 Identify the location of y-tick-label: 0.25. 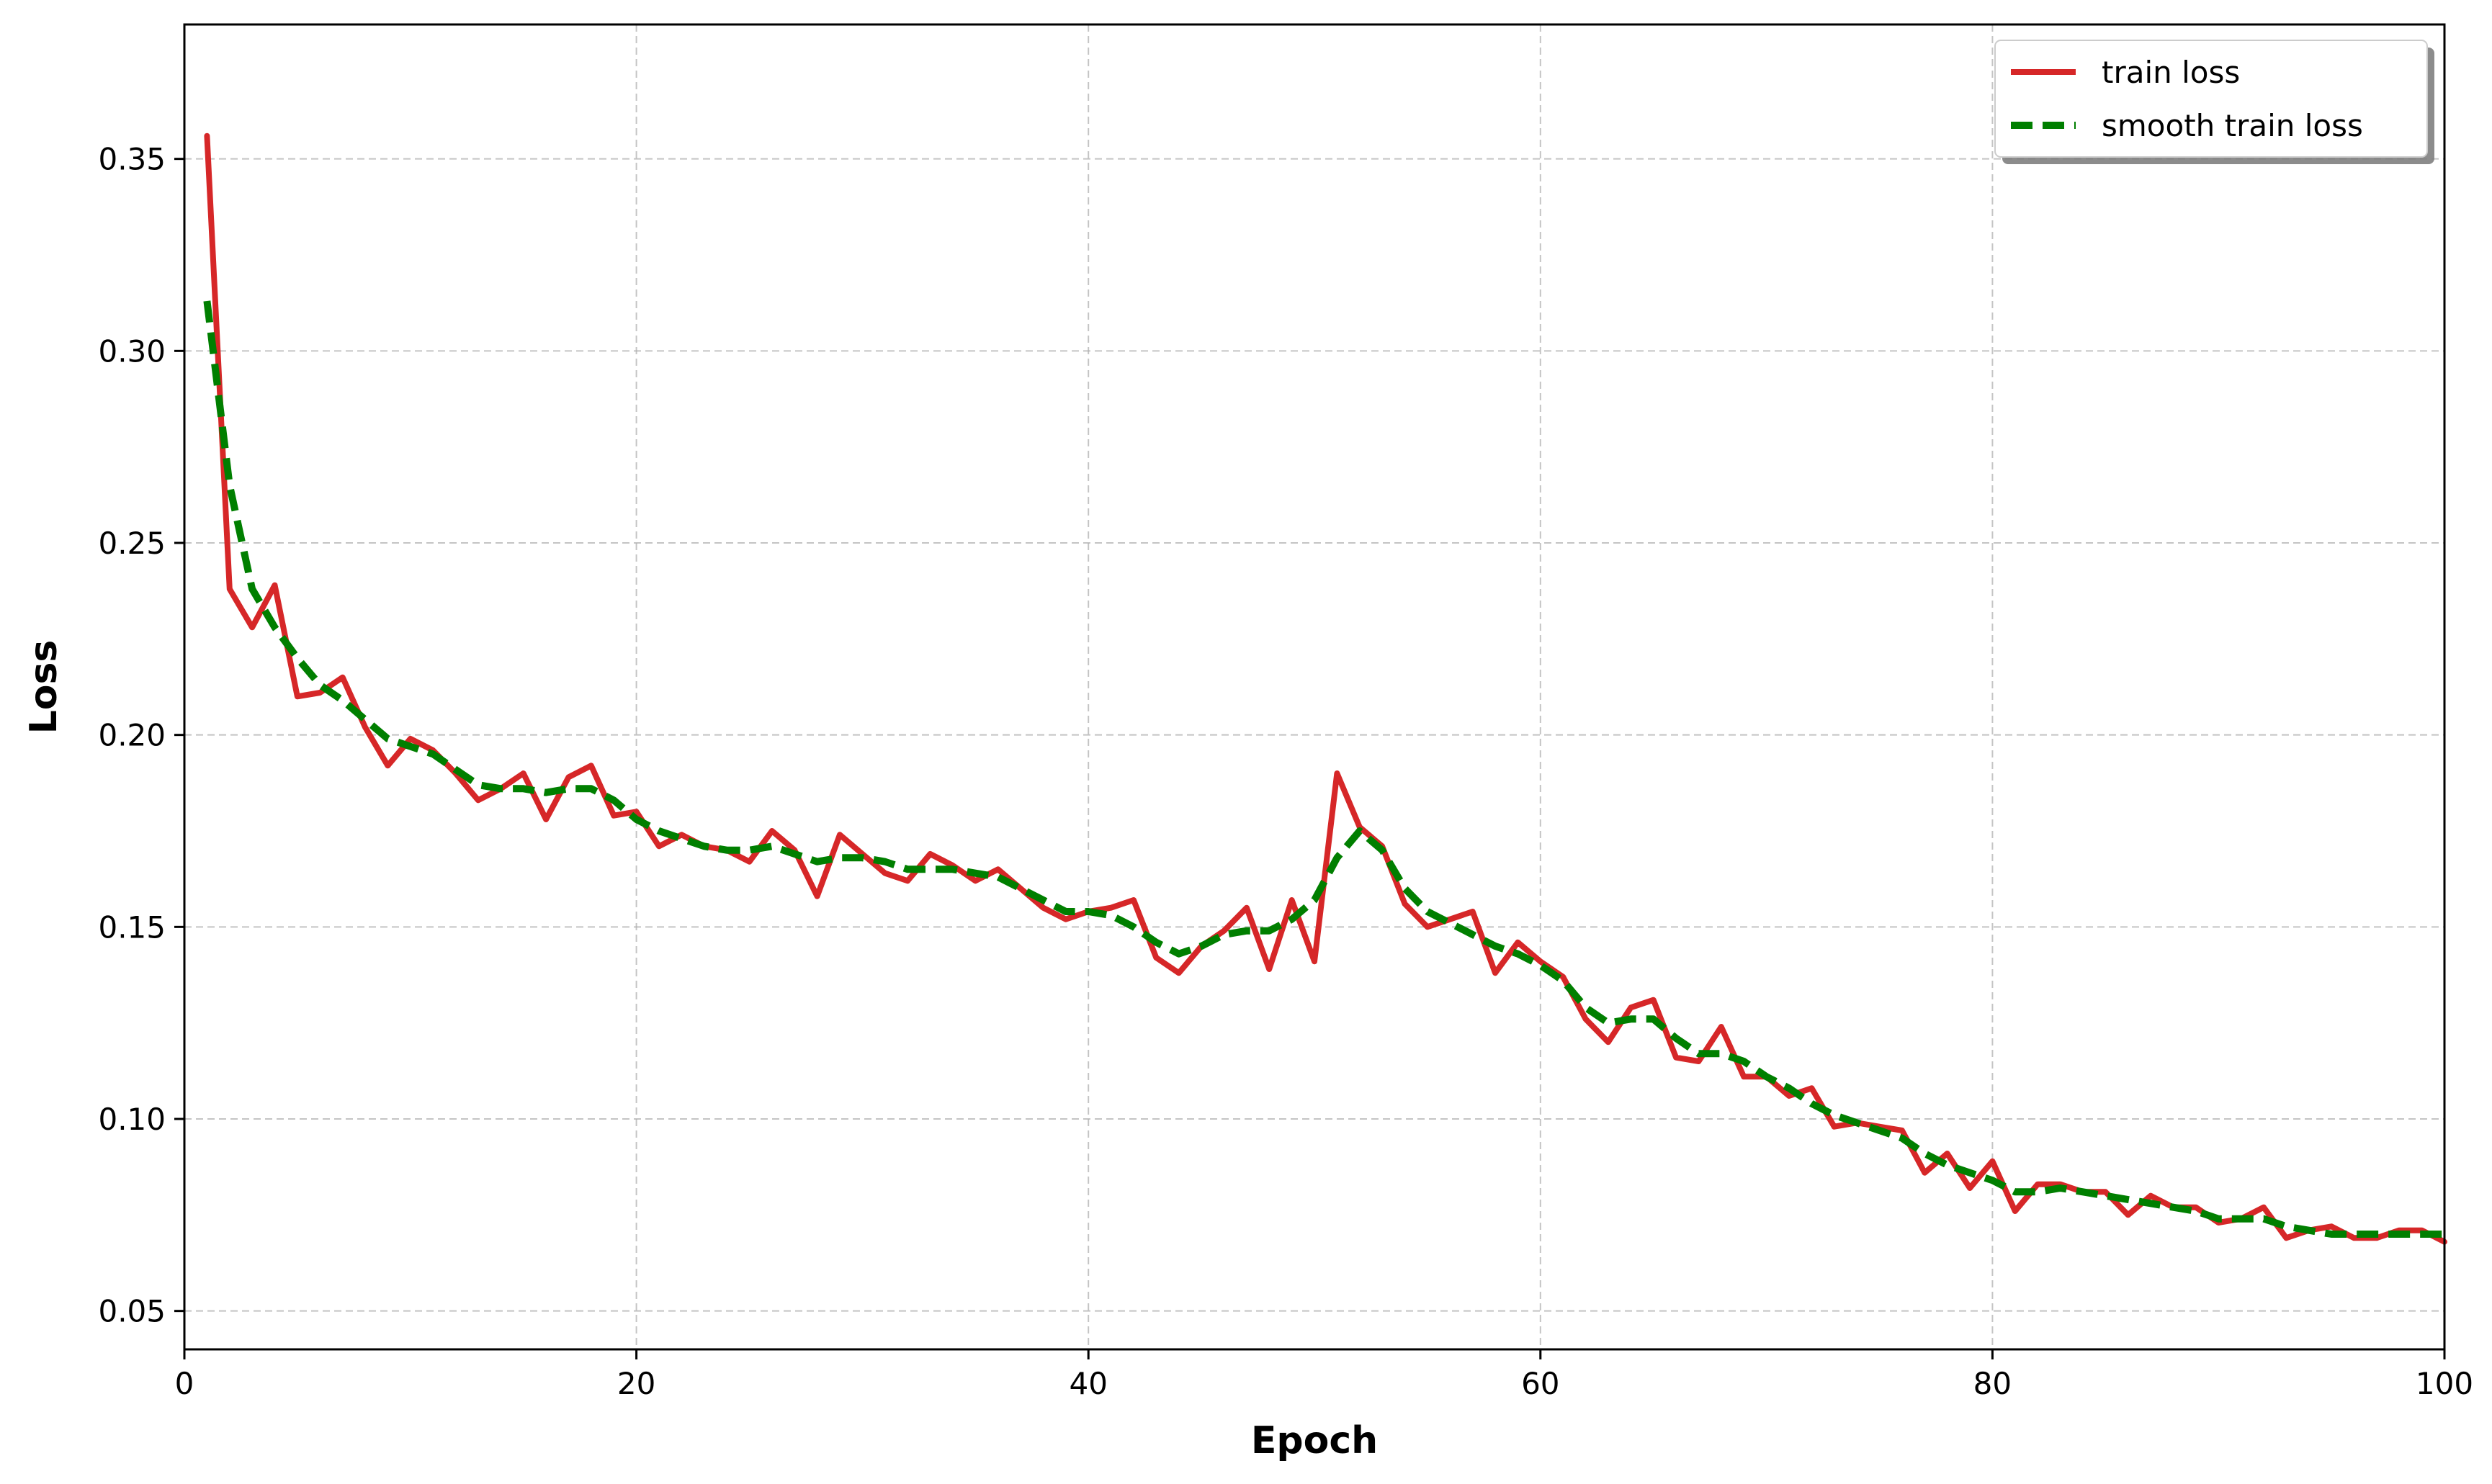
(132, 543).